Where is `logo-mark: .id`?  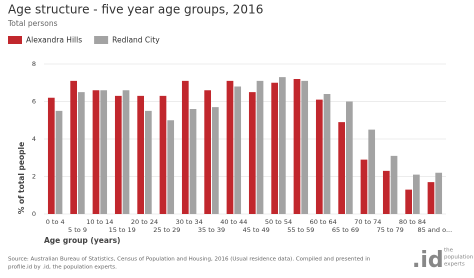 logo-mark: .id is located at coordinates (428, 260).